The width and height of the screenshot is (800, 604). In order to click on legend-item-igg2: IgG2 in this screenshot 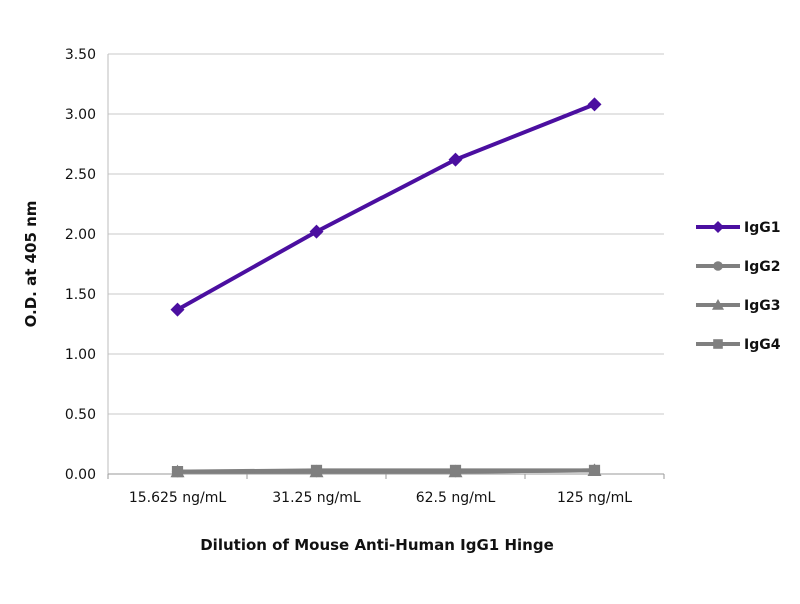, I will do `click(738, 267)`.